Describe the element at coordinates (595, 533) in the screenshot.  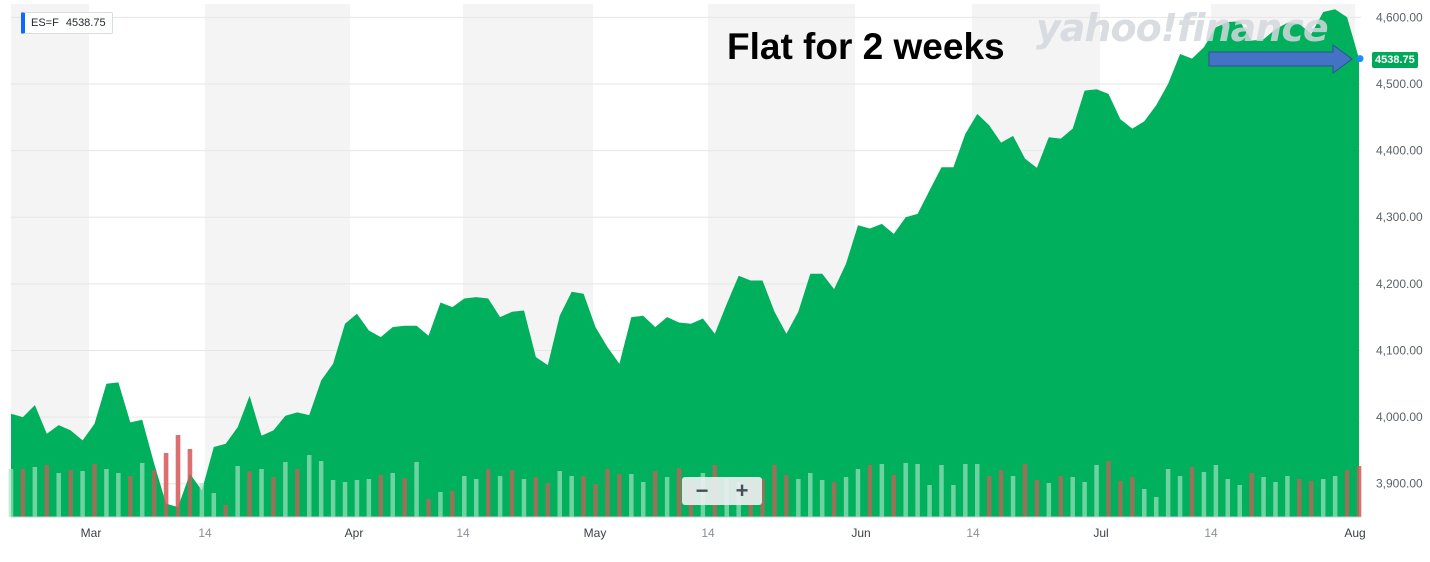
I see `x-tick-label: May` at that location.